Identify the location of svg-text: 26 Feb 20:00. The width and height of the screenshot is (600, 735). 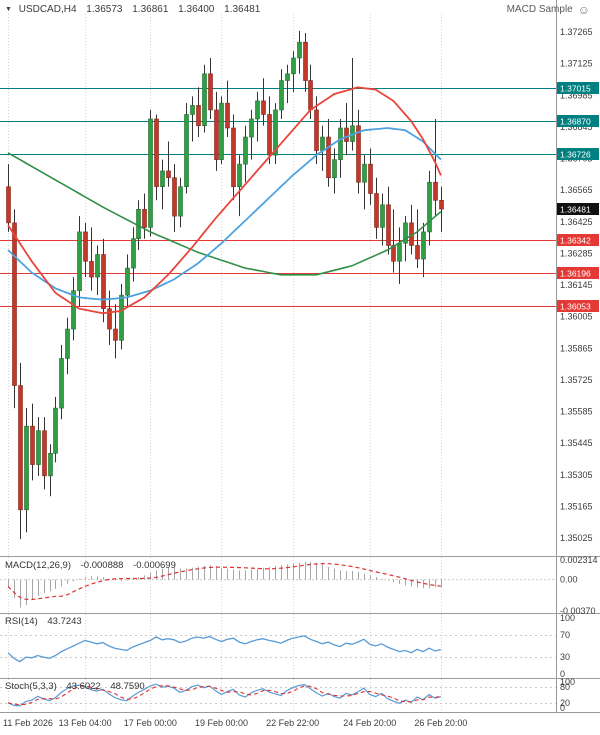
(440, 723).